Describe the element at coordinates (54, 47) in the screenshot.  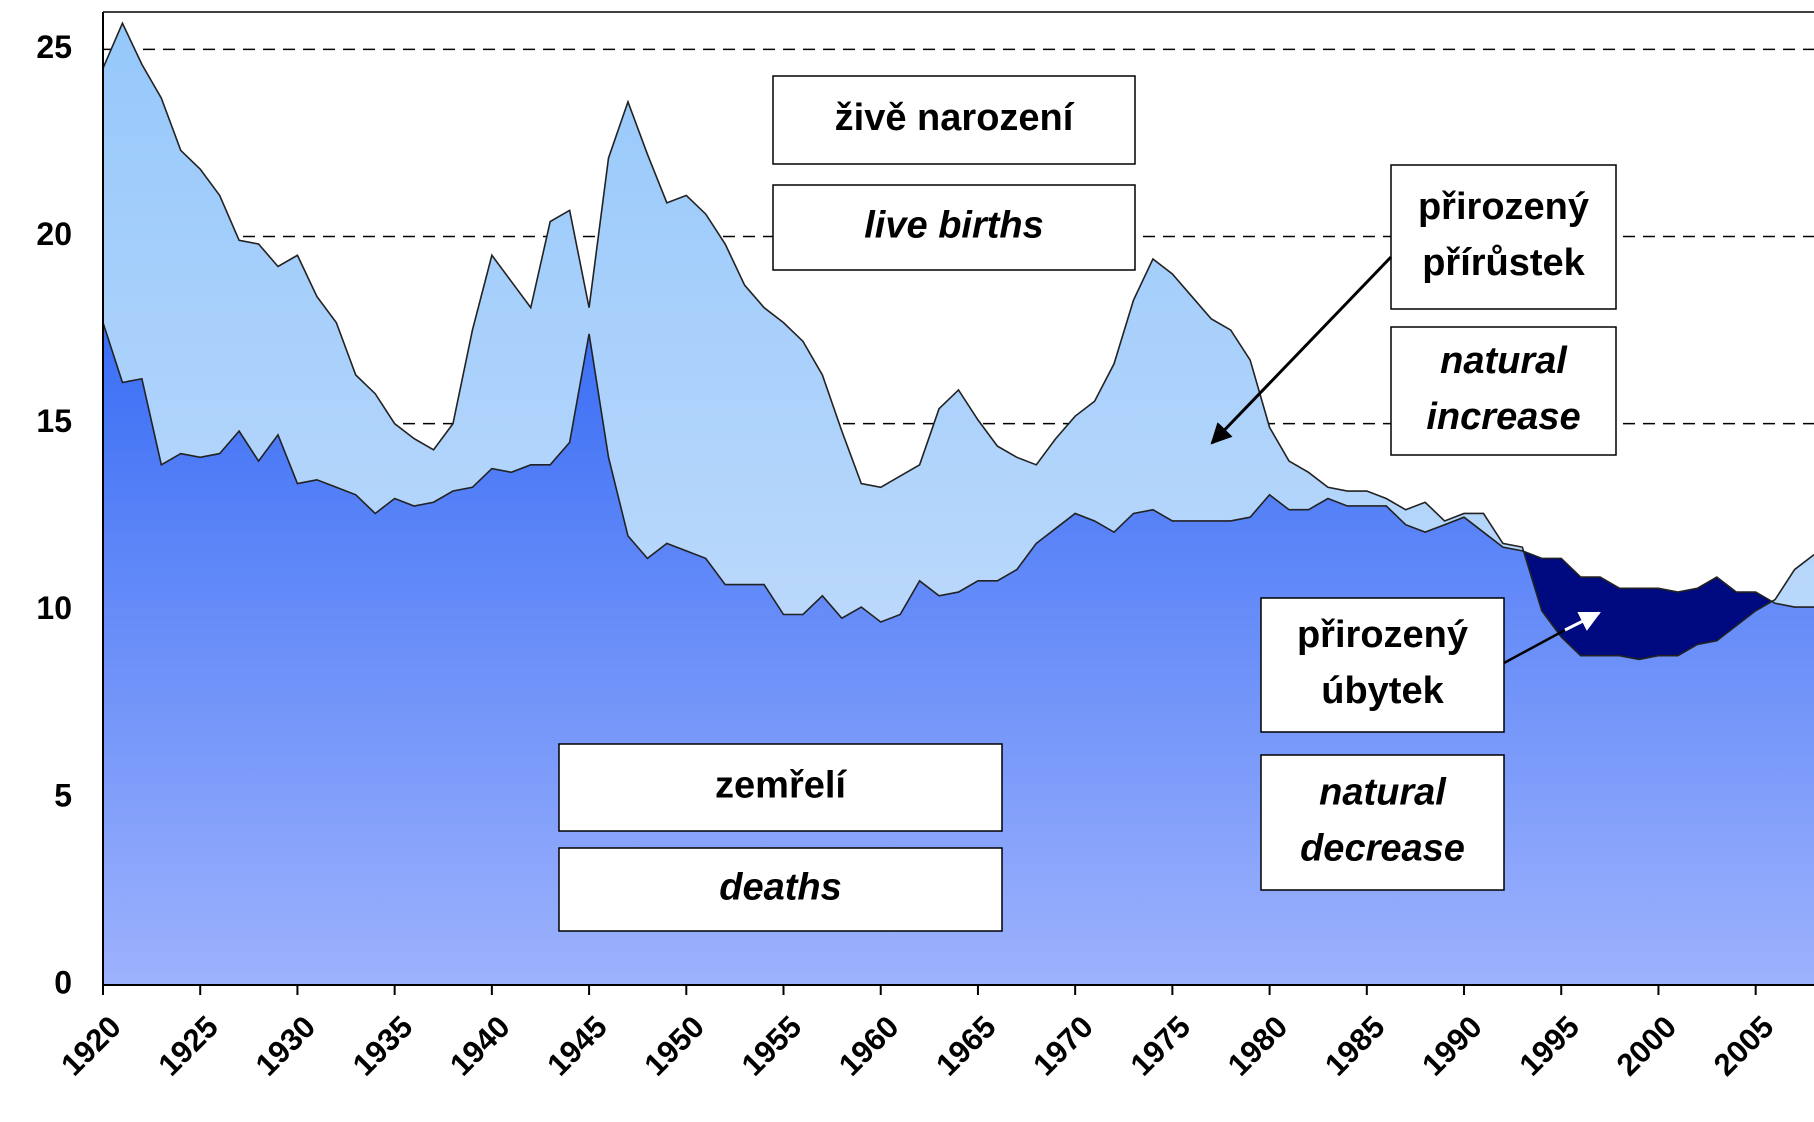
I see `y-tick-label: 25` at that location.